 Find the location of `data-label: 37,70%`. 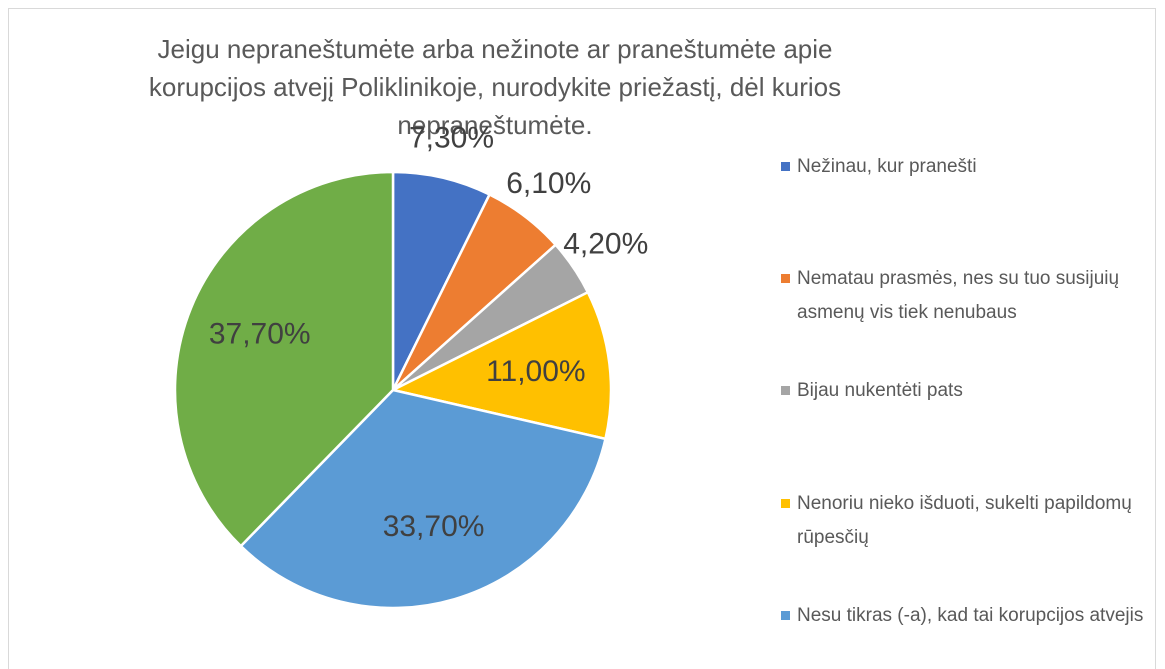

data-label: 37,70% is located at coordinates (260, 334).